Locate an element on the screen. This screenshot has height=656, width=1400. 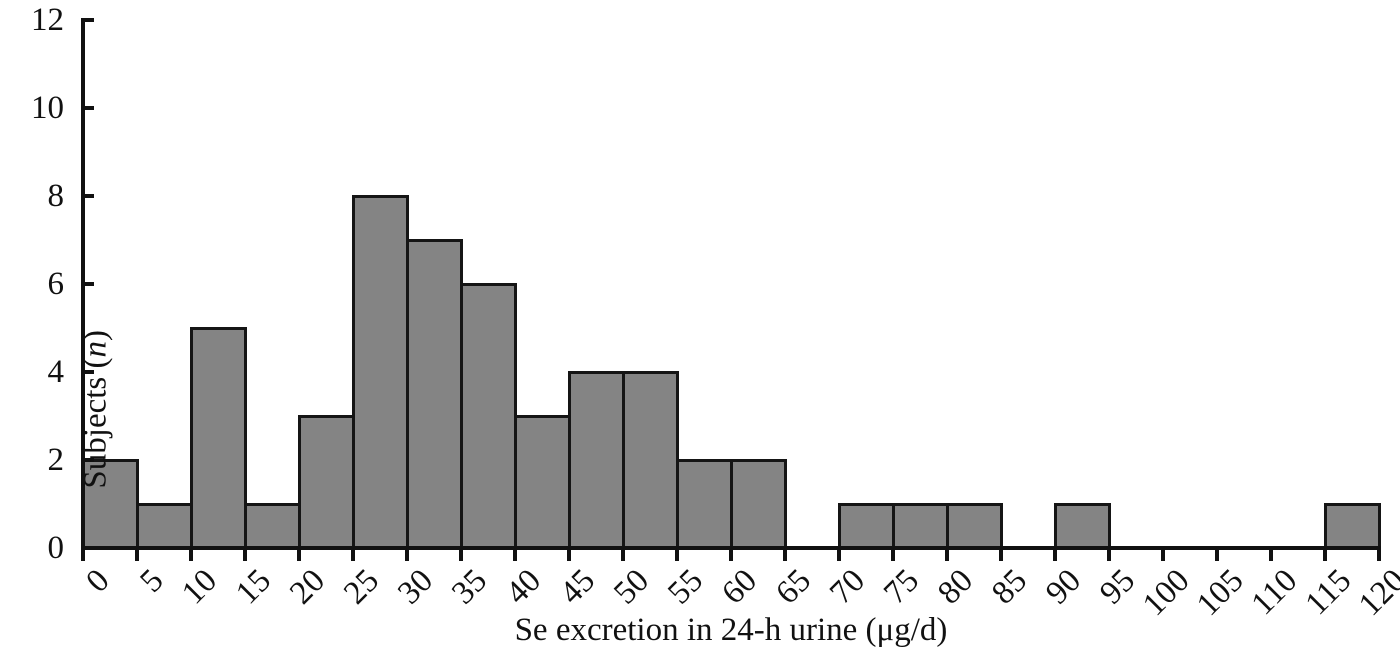
x-axis-spine is located at coordinates (731, 548).